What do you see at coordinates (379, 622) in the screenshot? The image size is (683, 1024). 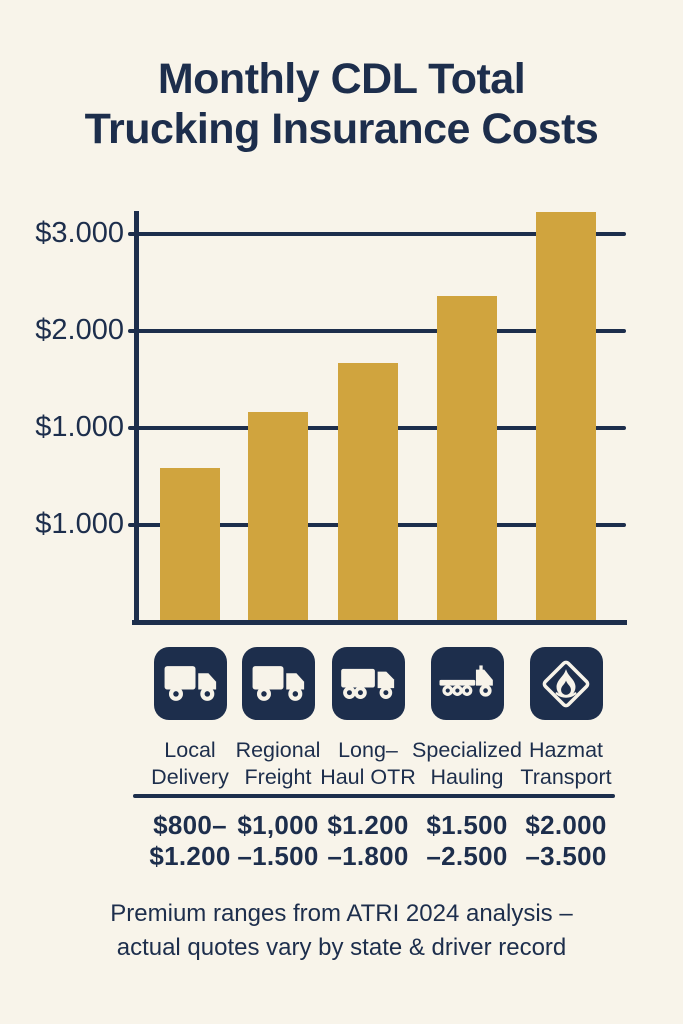 I see `x-axis-line` at bounding box center [379, 622].